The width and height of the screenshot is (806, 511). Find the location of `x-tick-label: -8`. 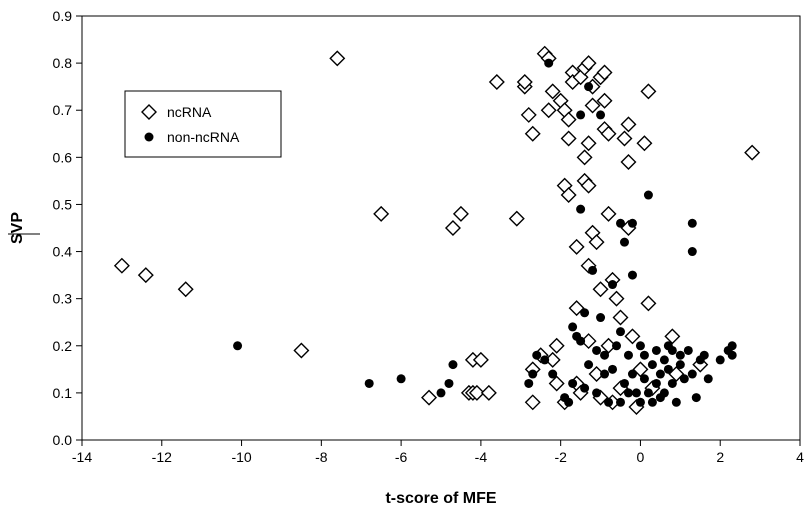

x-tick-label: -8 is located at coordinates (321, 457).